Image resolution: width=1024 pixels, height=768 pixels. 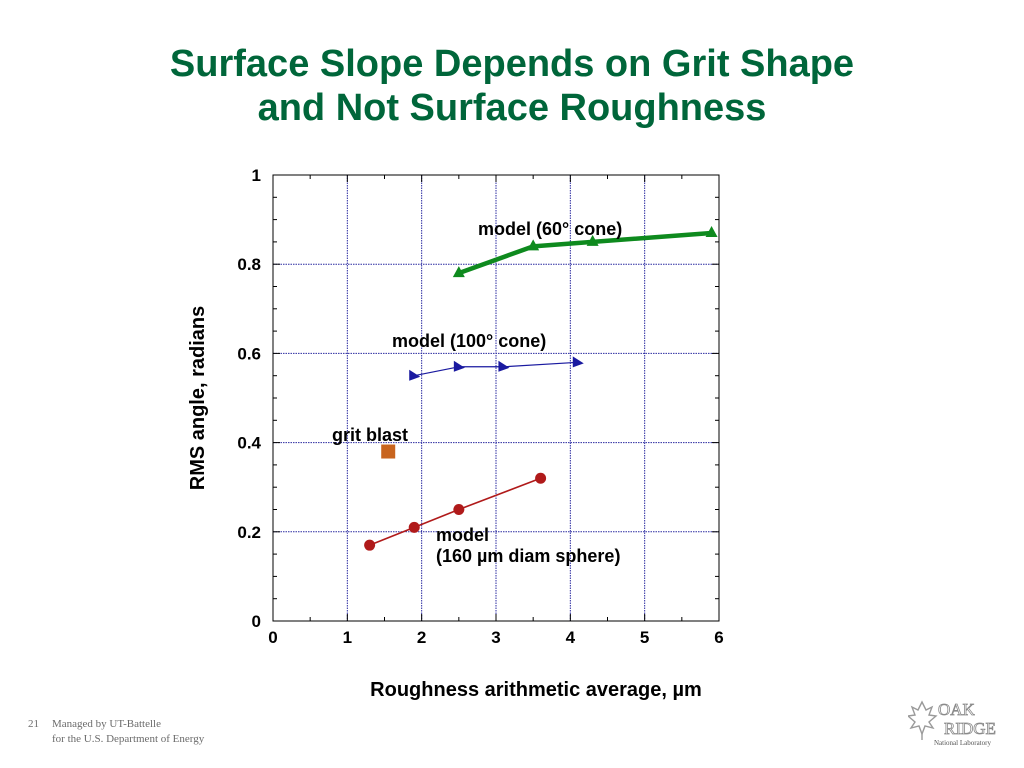 I want to click on annotation-60-cone: model (60° cone), so click(x=550, y=229).